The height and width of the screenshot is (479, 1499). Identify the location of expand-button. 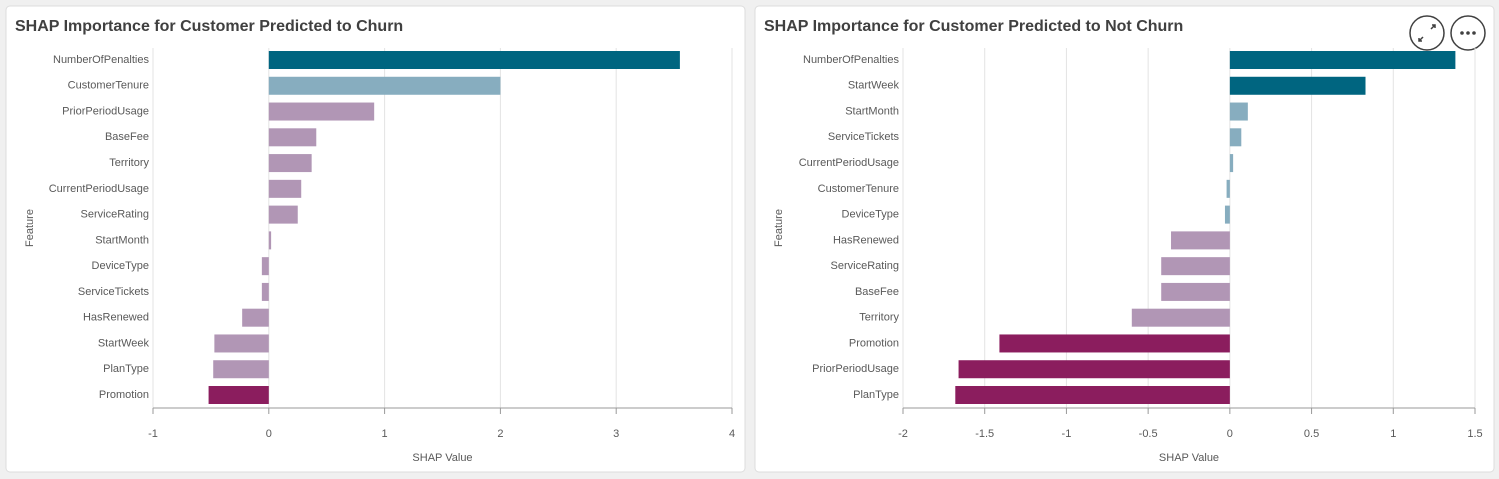
(1427, 33).